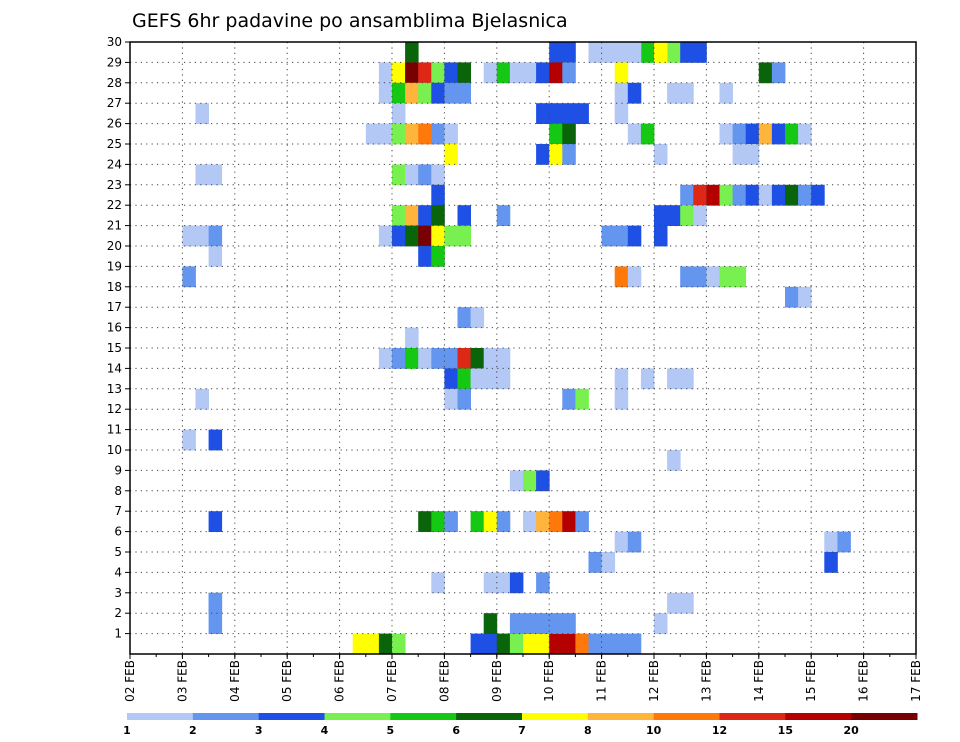 This screenshot has width=960, height=742. Describe the element at coordinates (719, 730) in the screenshot. I see `legend-label: 12` at that location.